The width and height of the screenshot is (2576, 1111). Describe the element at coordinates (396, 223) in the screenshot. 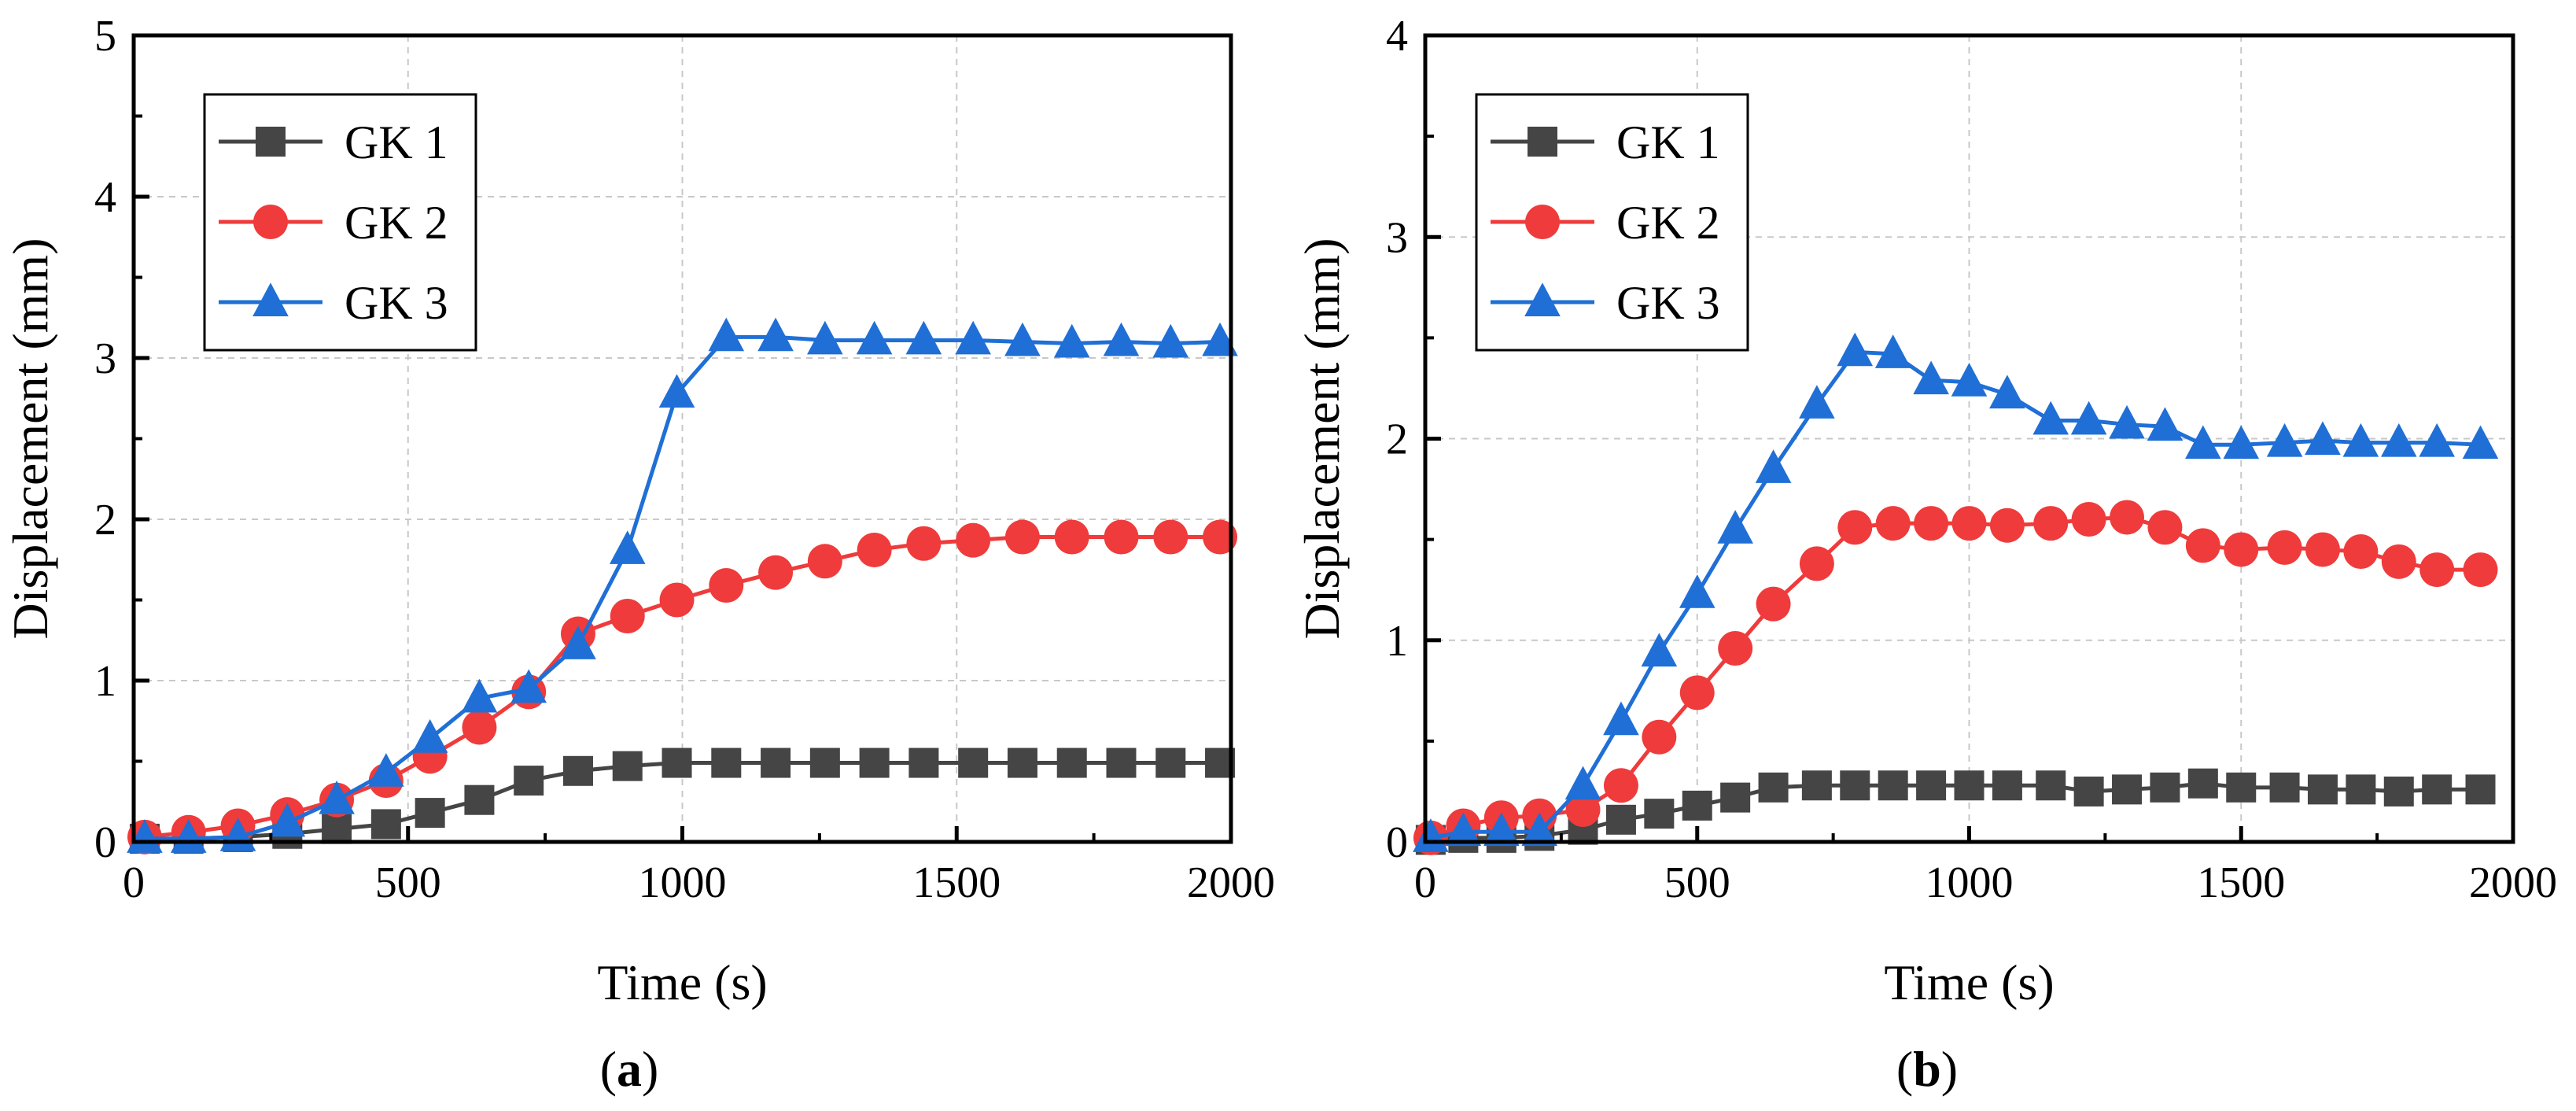

I see `legend-label: GK 2` at that location.